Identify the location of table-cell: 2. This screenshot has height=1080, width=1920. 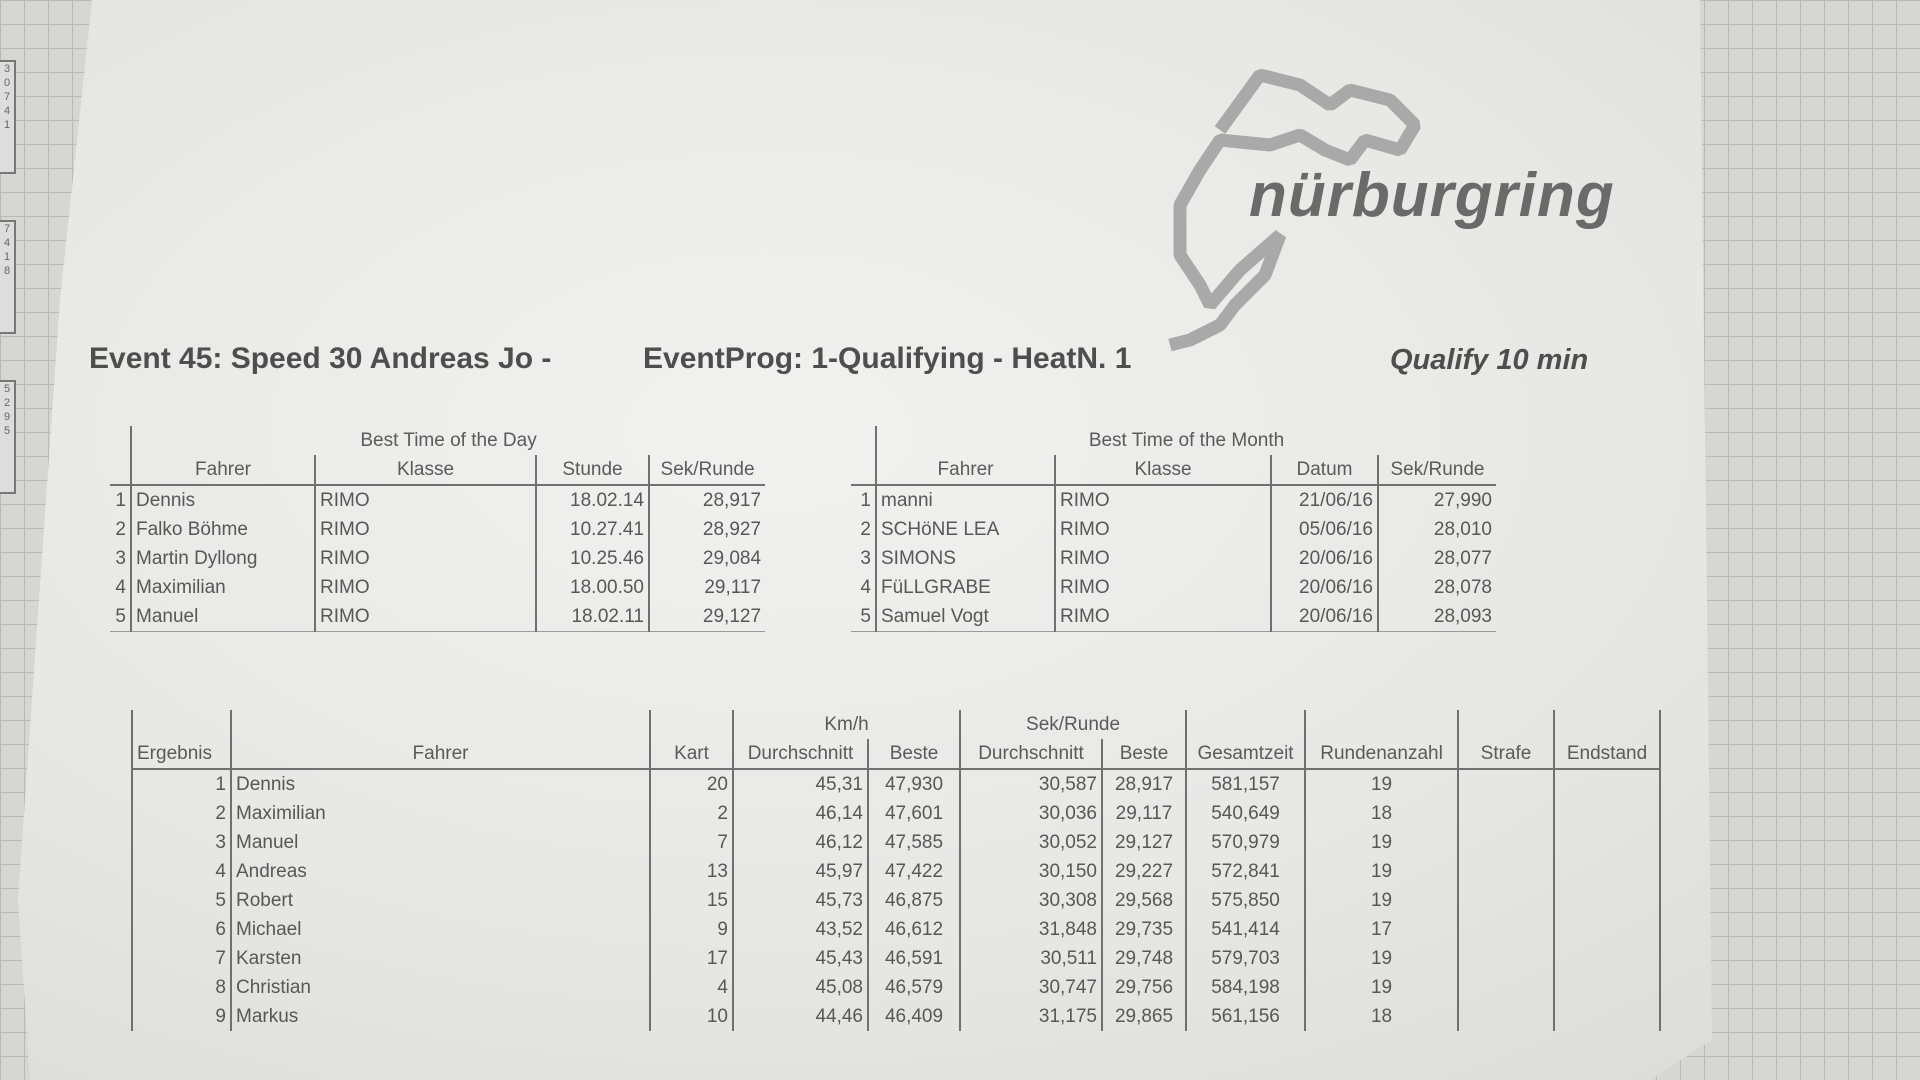
(865, 529).